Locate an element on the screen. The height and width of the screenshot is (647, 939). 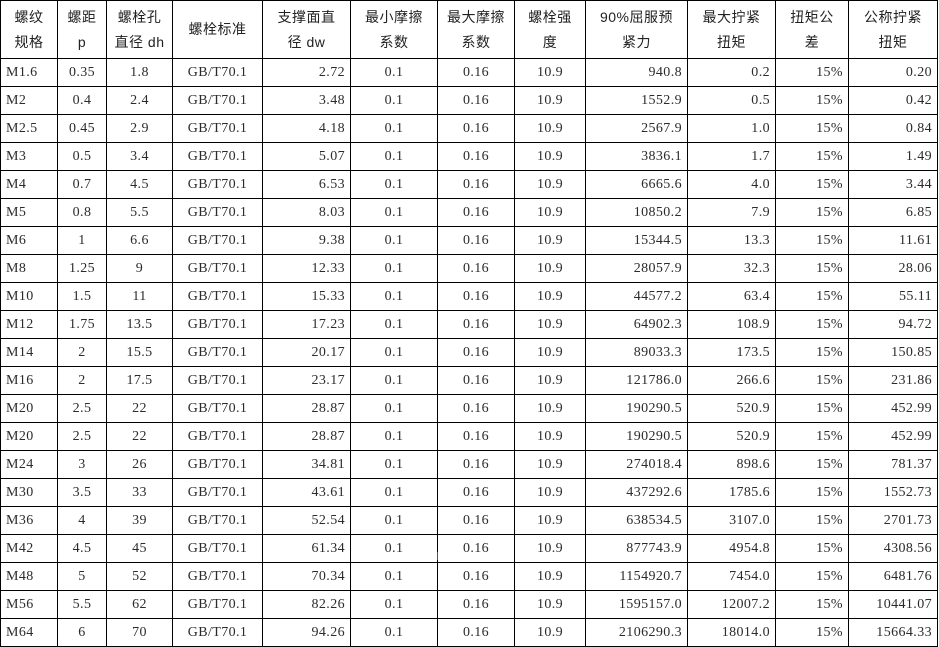
cell-hole_diameter: 9 is located at coordinates (139, 268).